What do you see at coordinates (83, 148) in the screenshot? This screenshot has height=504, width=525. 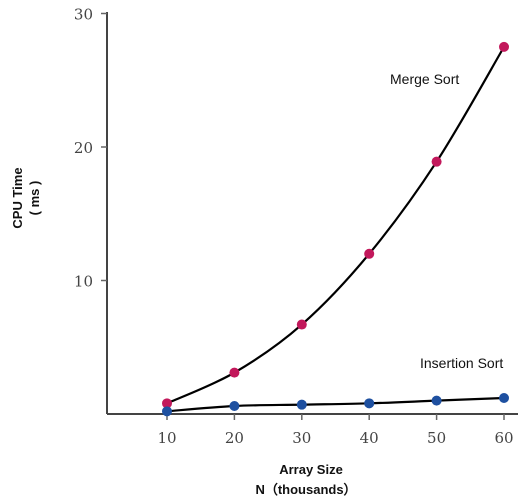 I see `y-tick-label: 20` at bounding box center [83, 148].